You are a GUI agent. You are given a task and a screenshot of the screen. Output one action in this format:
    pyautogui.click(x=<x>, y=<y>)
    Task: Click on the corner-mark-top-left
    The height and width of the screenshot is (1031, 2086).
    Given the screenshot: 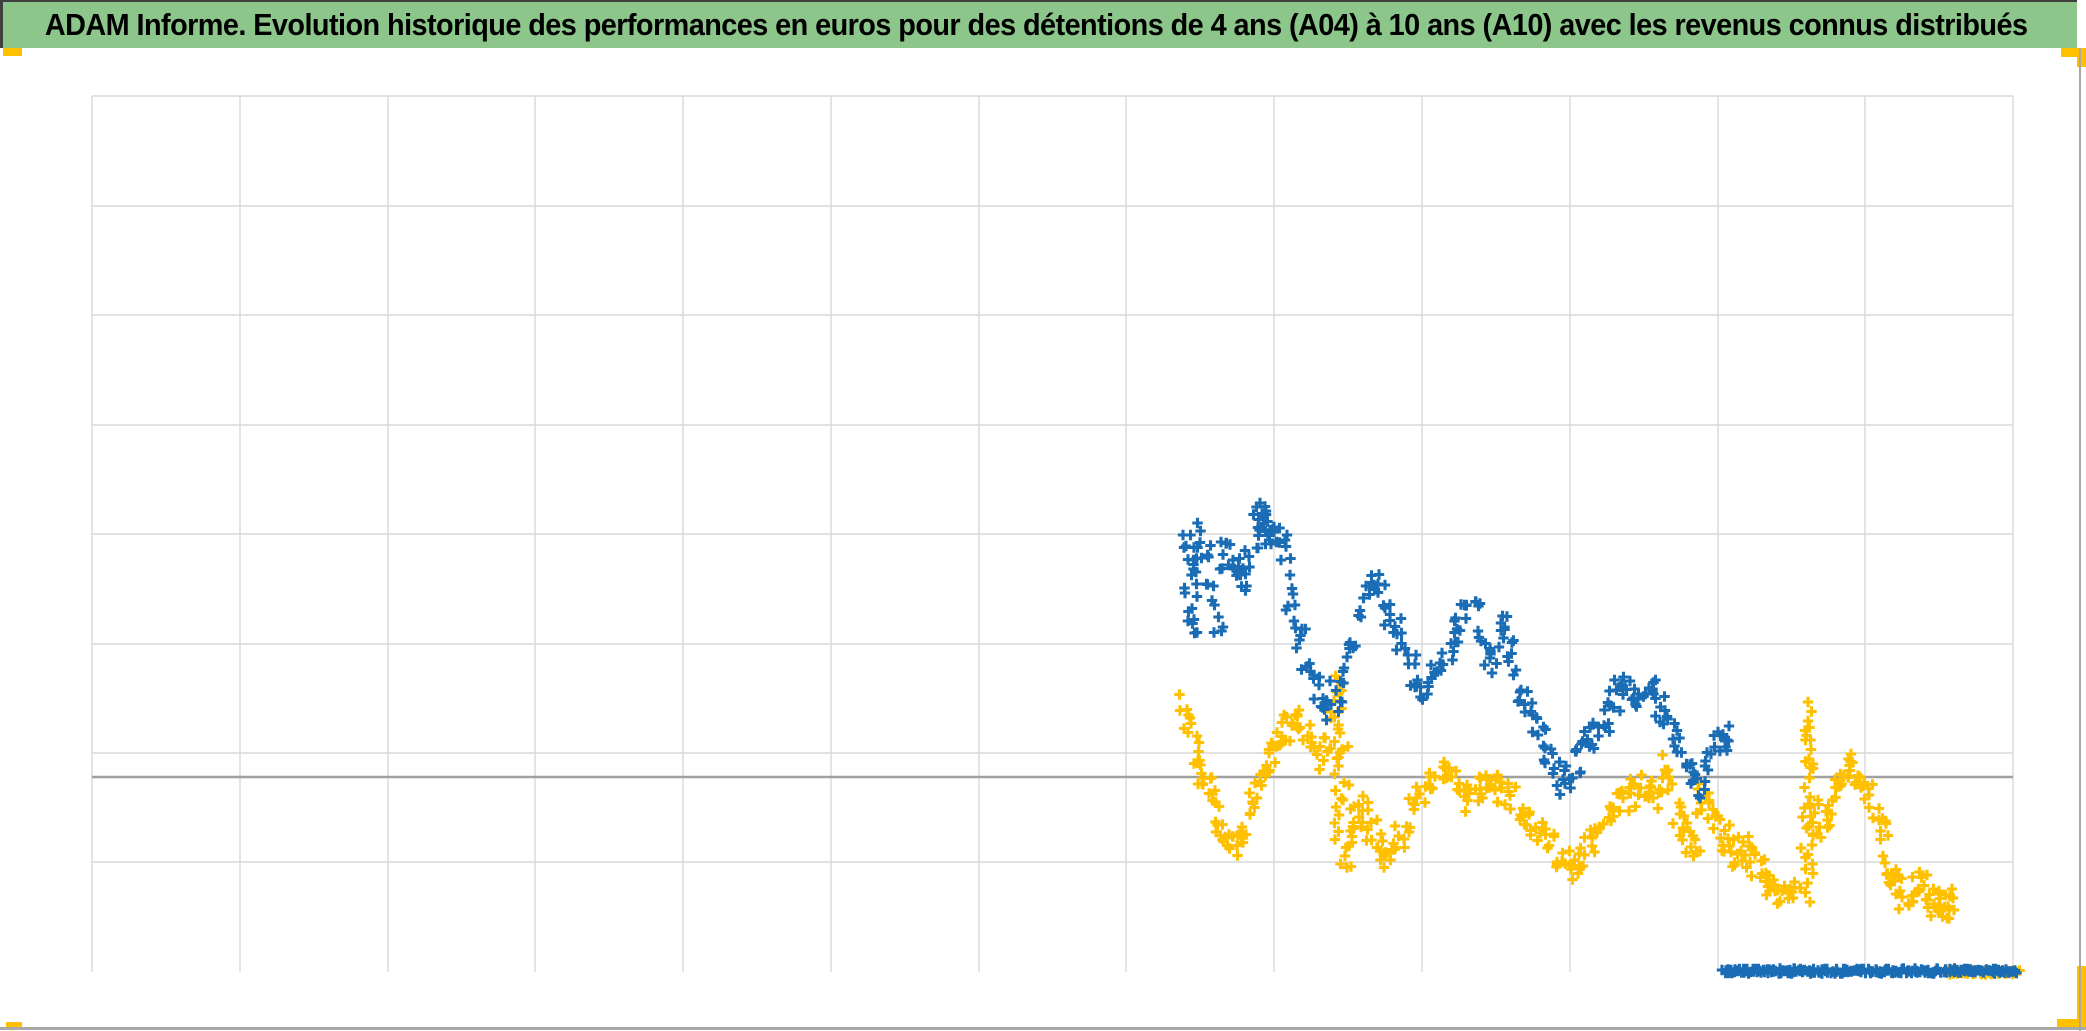 What is the action you would take?
    pyautogui.click(x=12, y=52)
    